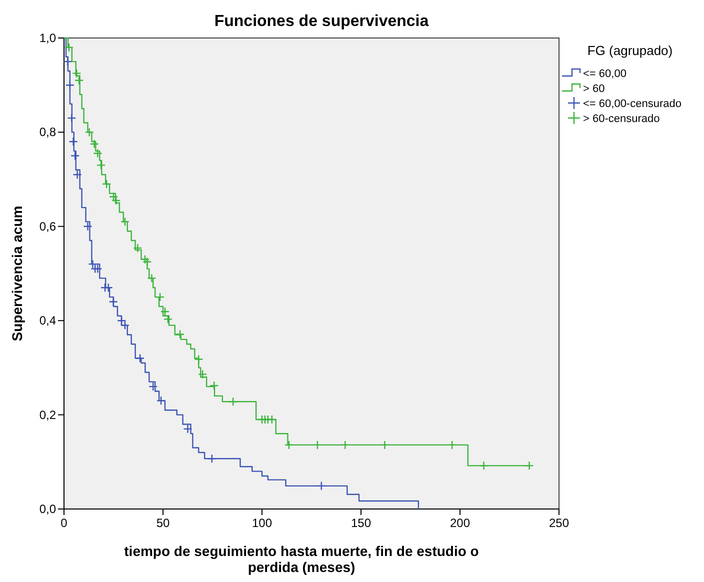  I want to click on x-tick-label: 200, so click(460, 523).